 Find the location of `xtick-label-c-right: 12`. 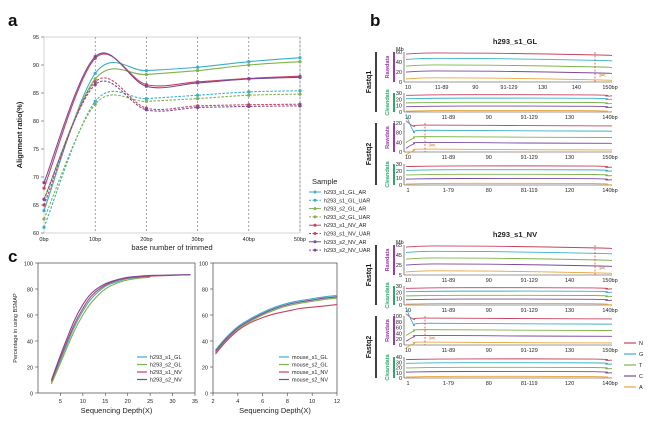

xtick-label-c-right: 12 is located at coordinates (337, 402).